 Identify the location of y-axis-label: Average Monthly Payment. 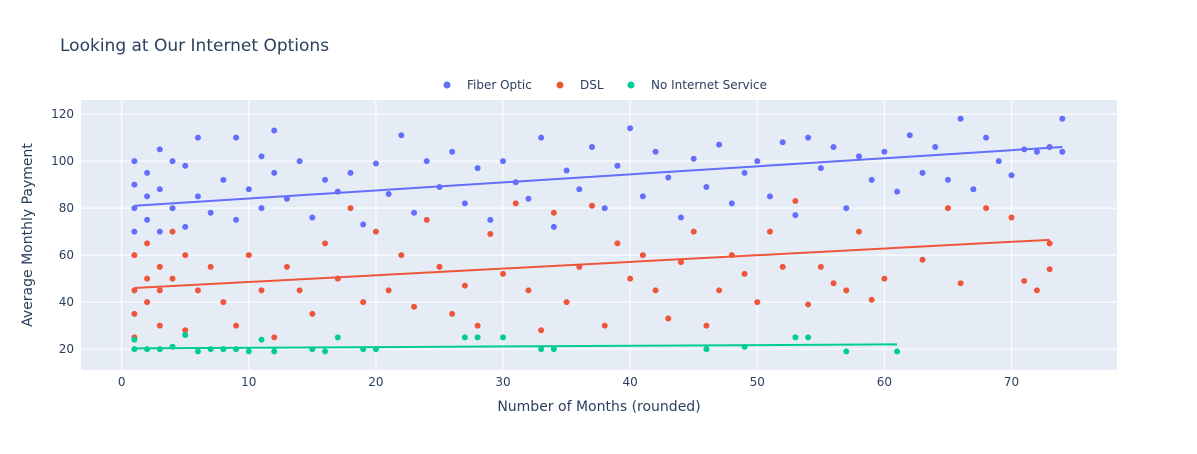
(28, 235).